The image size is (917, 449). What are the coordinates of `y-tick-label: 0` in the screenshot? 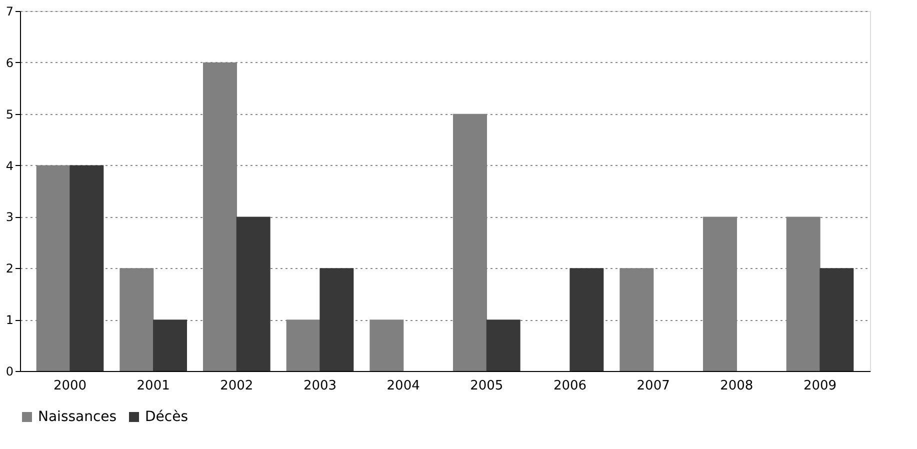 It's located at (10, 371).